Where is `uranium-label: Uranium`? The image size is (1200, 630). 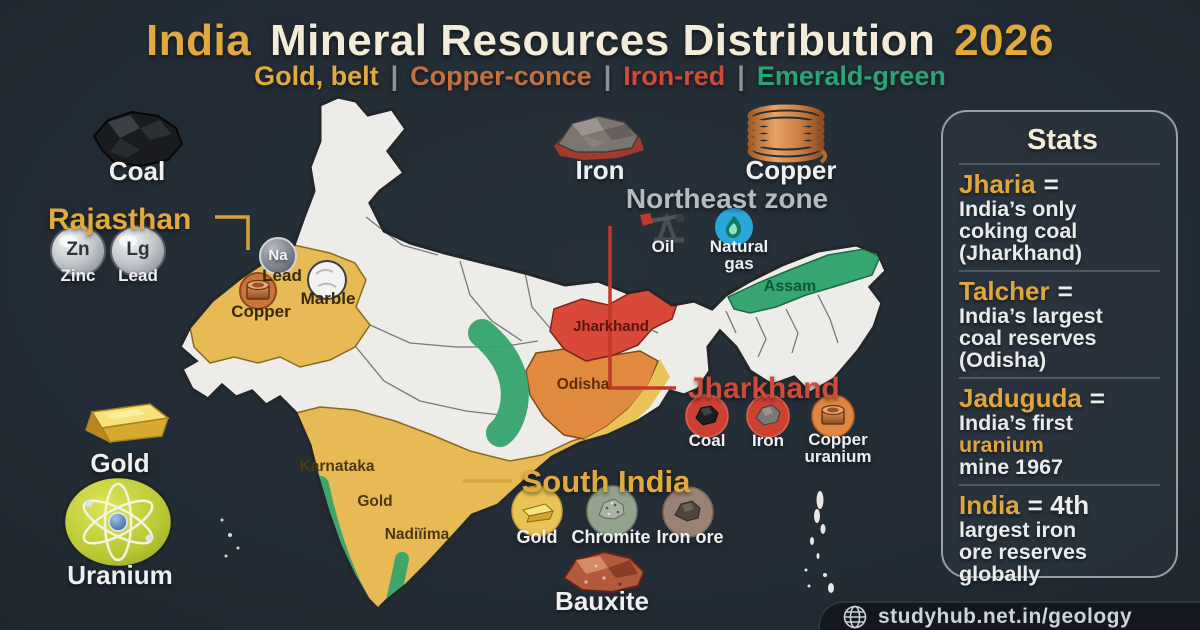
uranium-label: Uranium is located at coordinates (120, 575).